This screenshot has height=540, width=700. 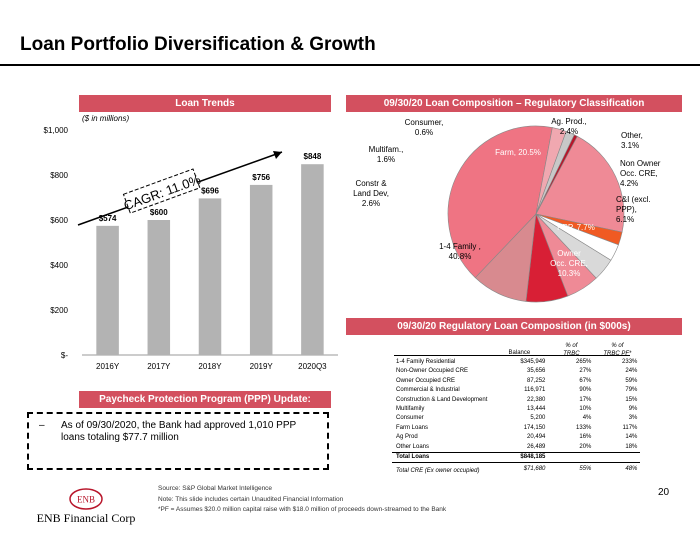 What do you see at coordinates (500, 202) in the screenshot?
I see `pie-slice-1-4-family` at bounding box center [500, 202].